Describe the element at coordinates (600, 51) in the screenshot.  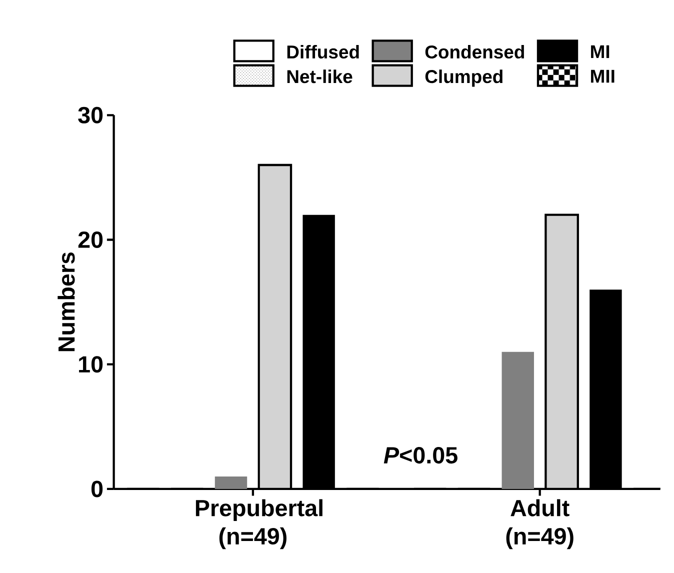
I see `legend-label: MI` at that location.